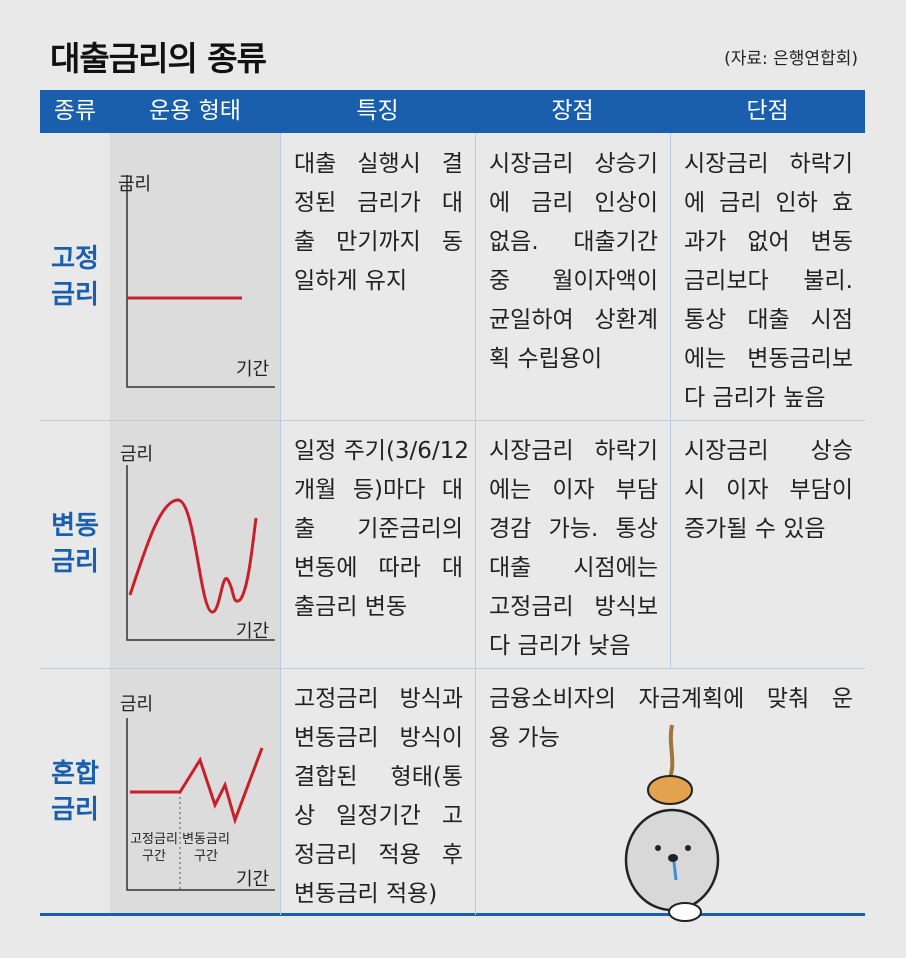 This screenshot has width=906, height=958. Describe the element at coordinates (767, 111) in the screenshot. I see `column-header: 단점` at that location.